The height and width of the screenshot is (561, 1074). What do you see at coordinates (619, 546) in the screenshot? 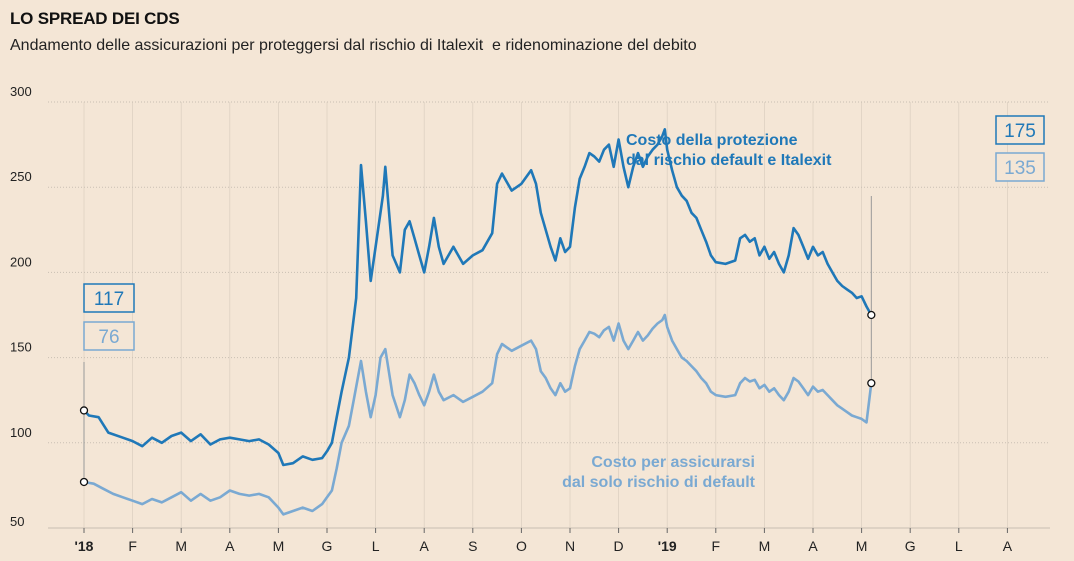
I see `x-tick-label: D` at bounding box center [619, 546].